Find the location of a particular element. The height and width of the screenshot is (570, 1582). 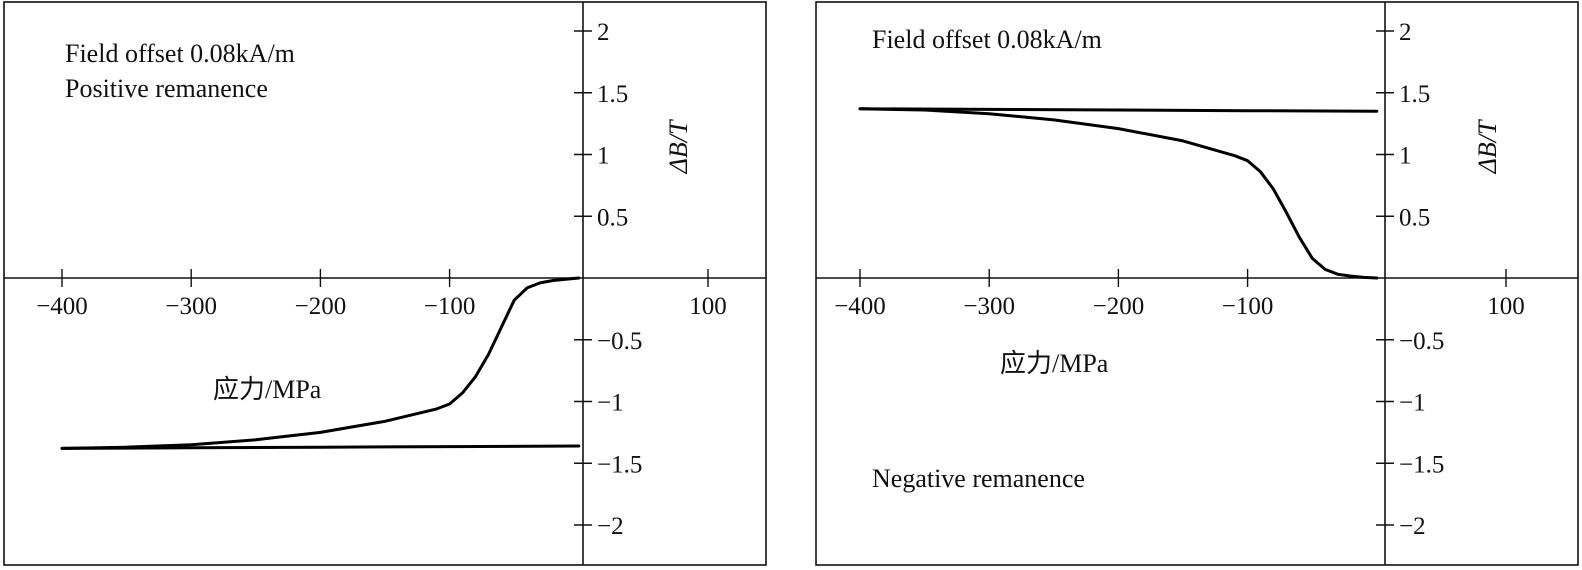

right-y-ticks: 2 1.5 1 0.5 −0.5 −1 −1.5 −2 is located at coordinates (1410, 279).